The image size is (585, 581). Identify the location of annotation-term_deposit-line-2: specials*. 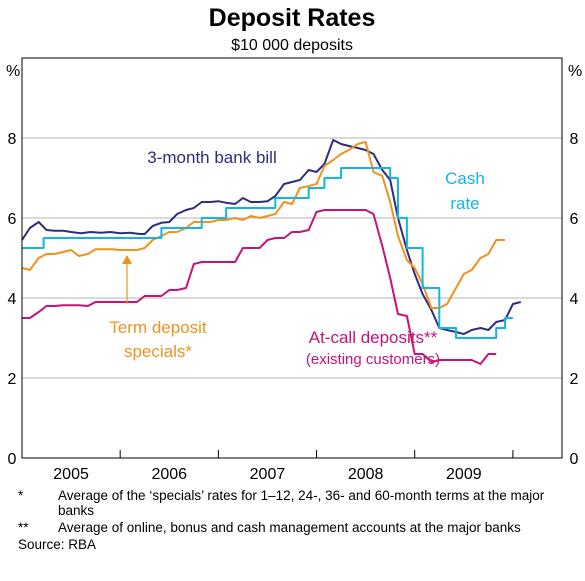
(158, 351).